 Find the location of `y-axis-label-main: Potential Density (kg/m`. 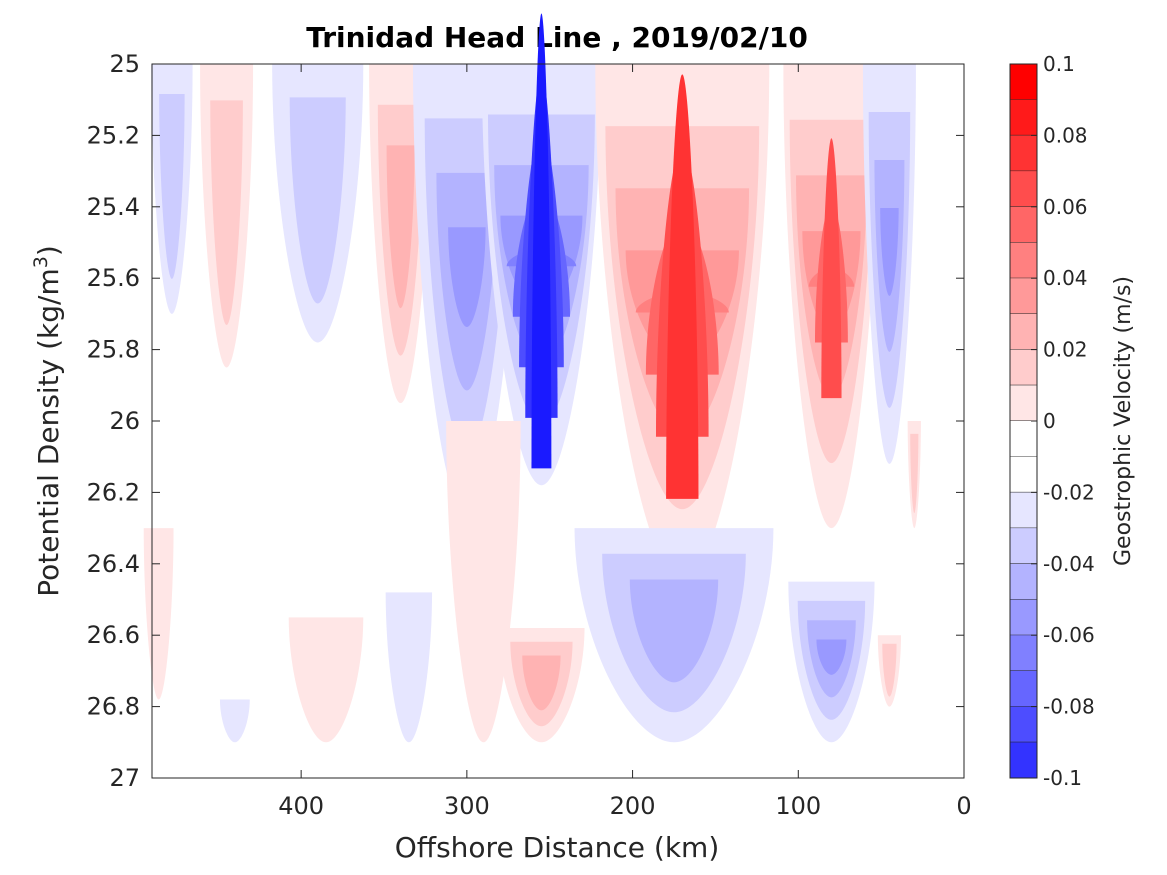

y-axis-label-main: Potential Density (kg/m is located at coordinates (48, 432).